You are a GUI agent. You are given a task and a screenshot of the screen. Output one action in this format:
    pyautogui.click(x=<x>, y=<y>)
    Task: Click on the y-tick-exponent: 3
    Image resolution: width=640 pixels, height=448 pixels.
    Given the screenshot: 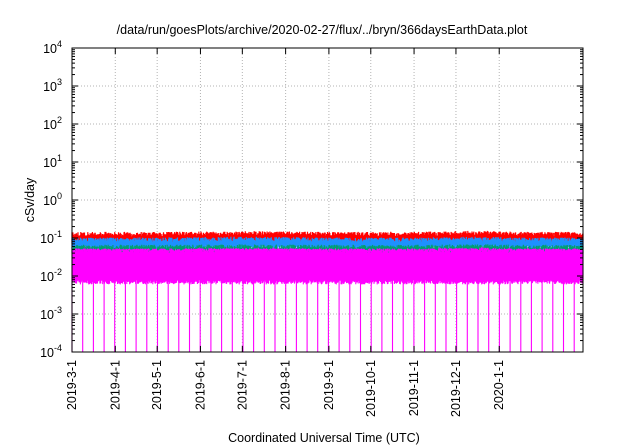 What is the action you would take?
    pyautogui.click(x=59, y=82)
    